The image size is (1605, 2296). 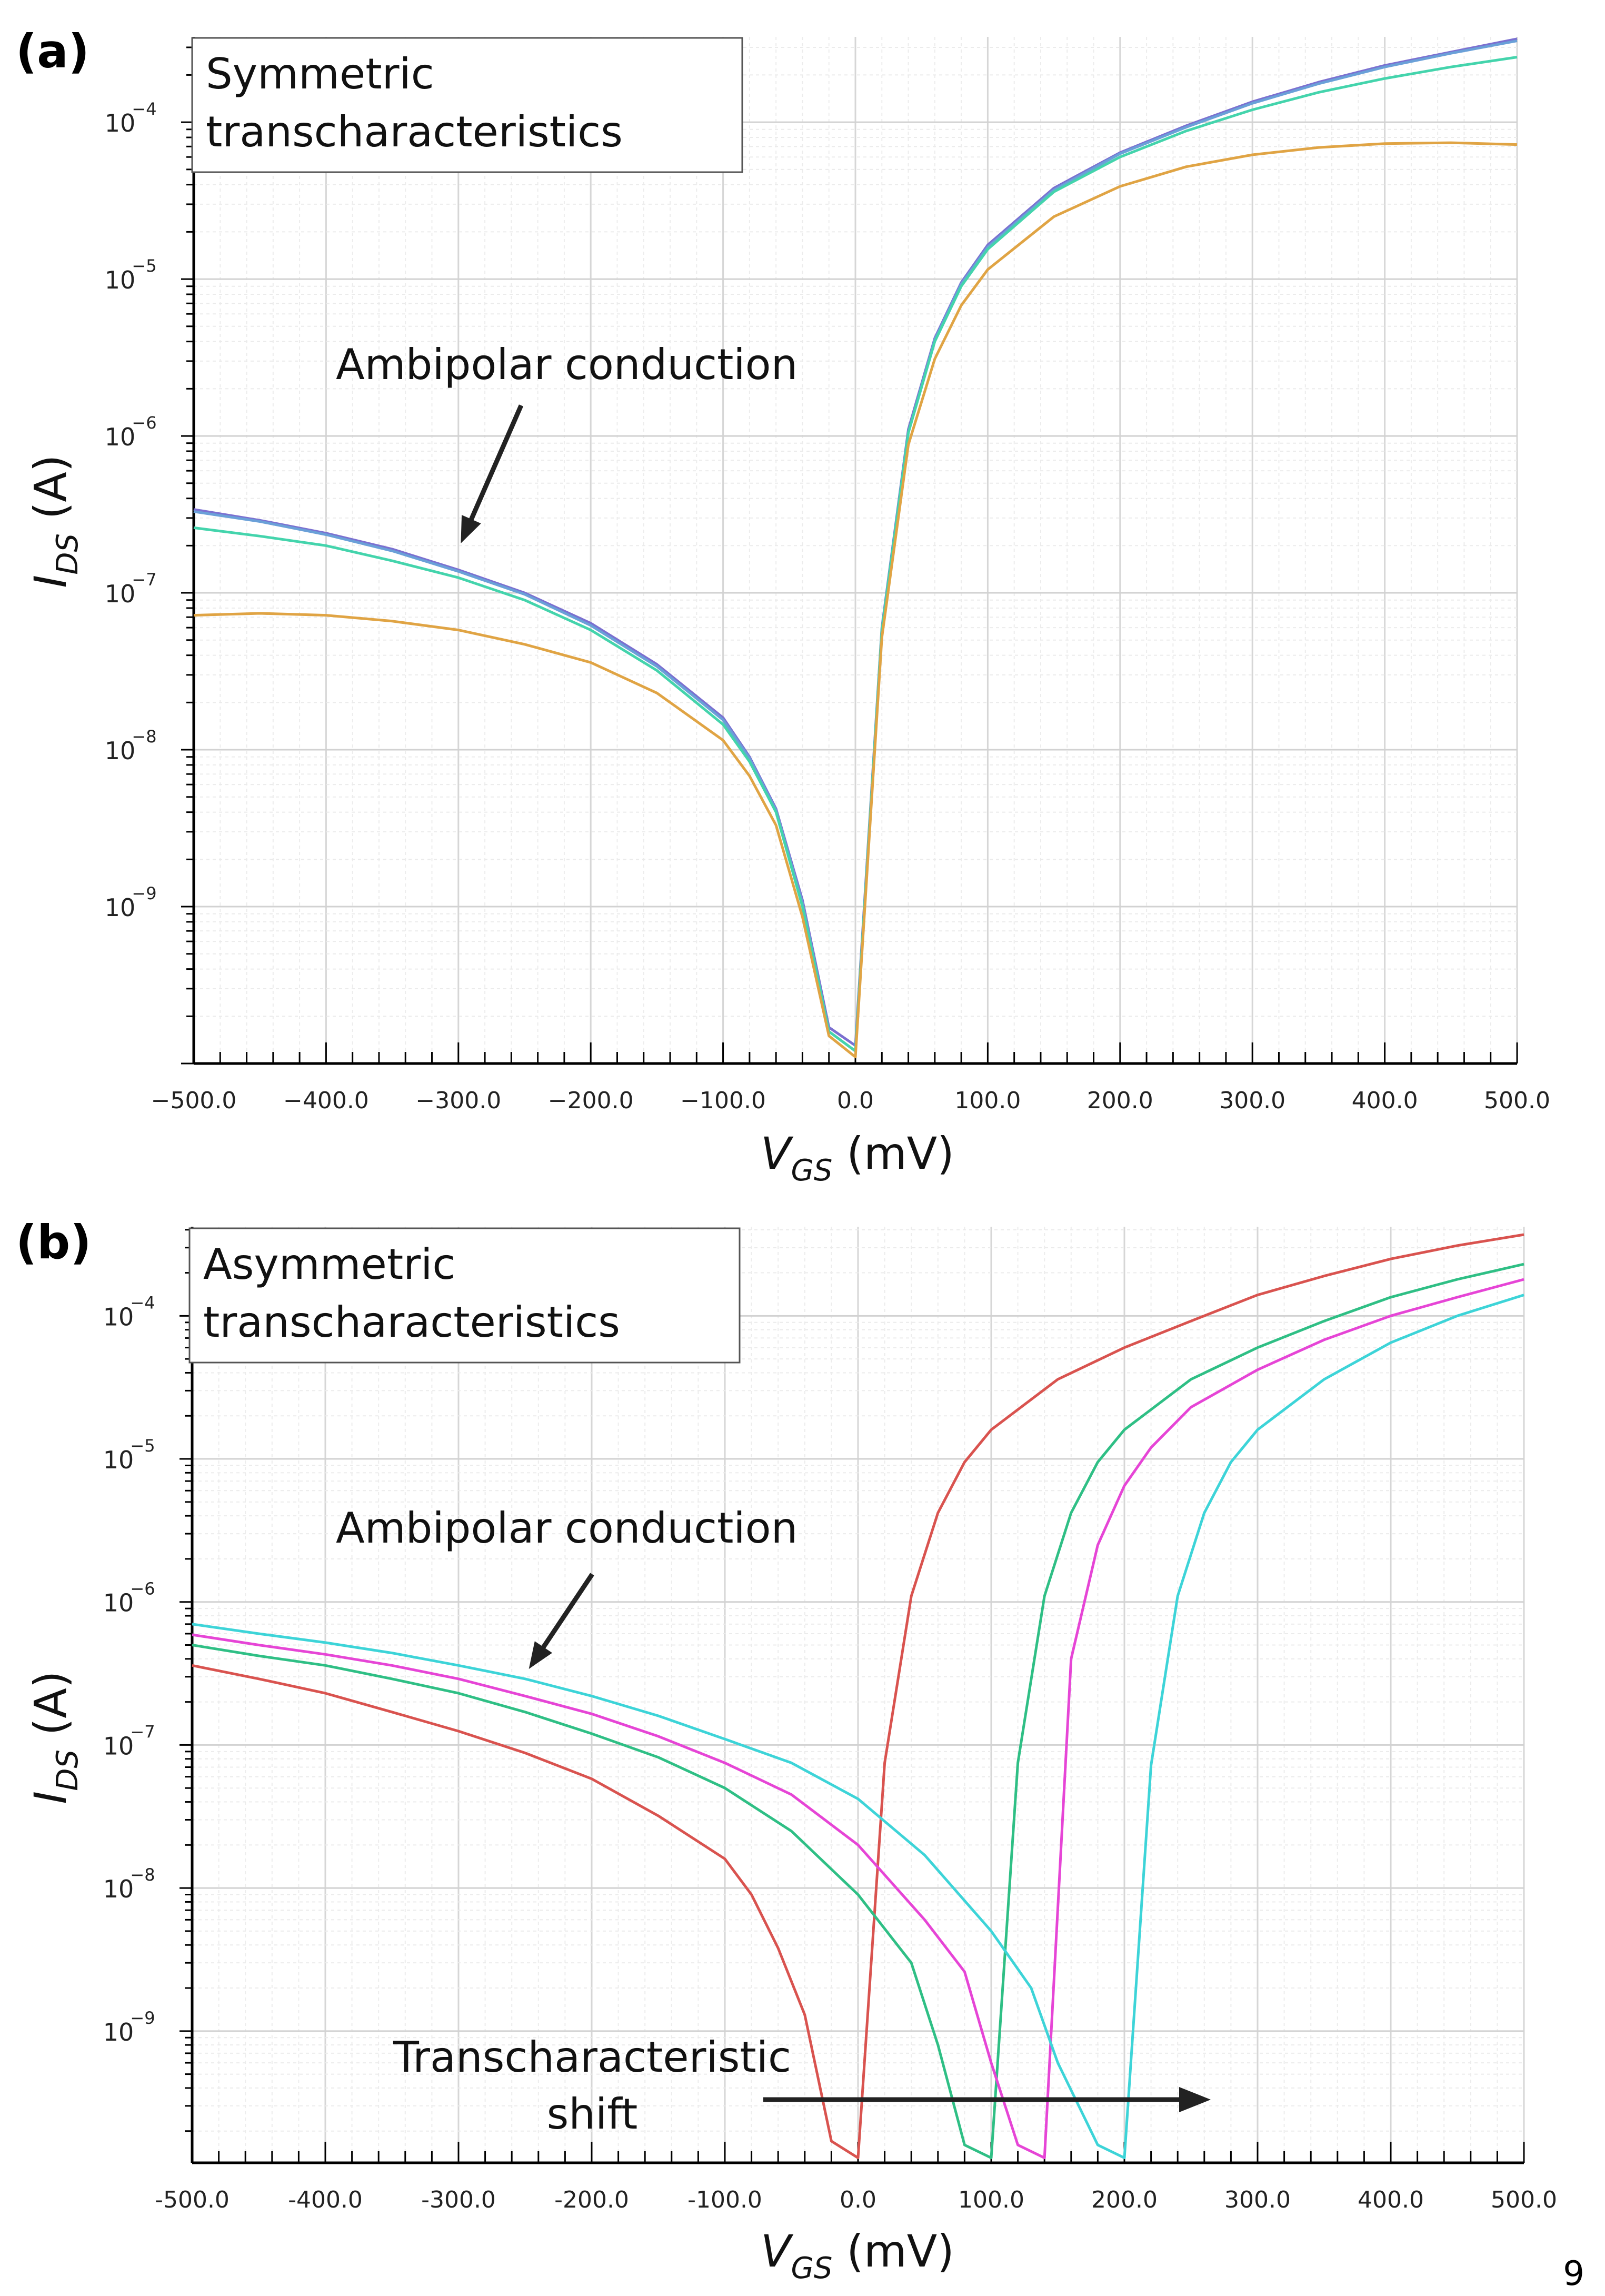 I want to click on title-box: Asymmetric transcharacteristics, so click(x=464, y=1295).